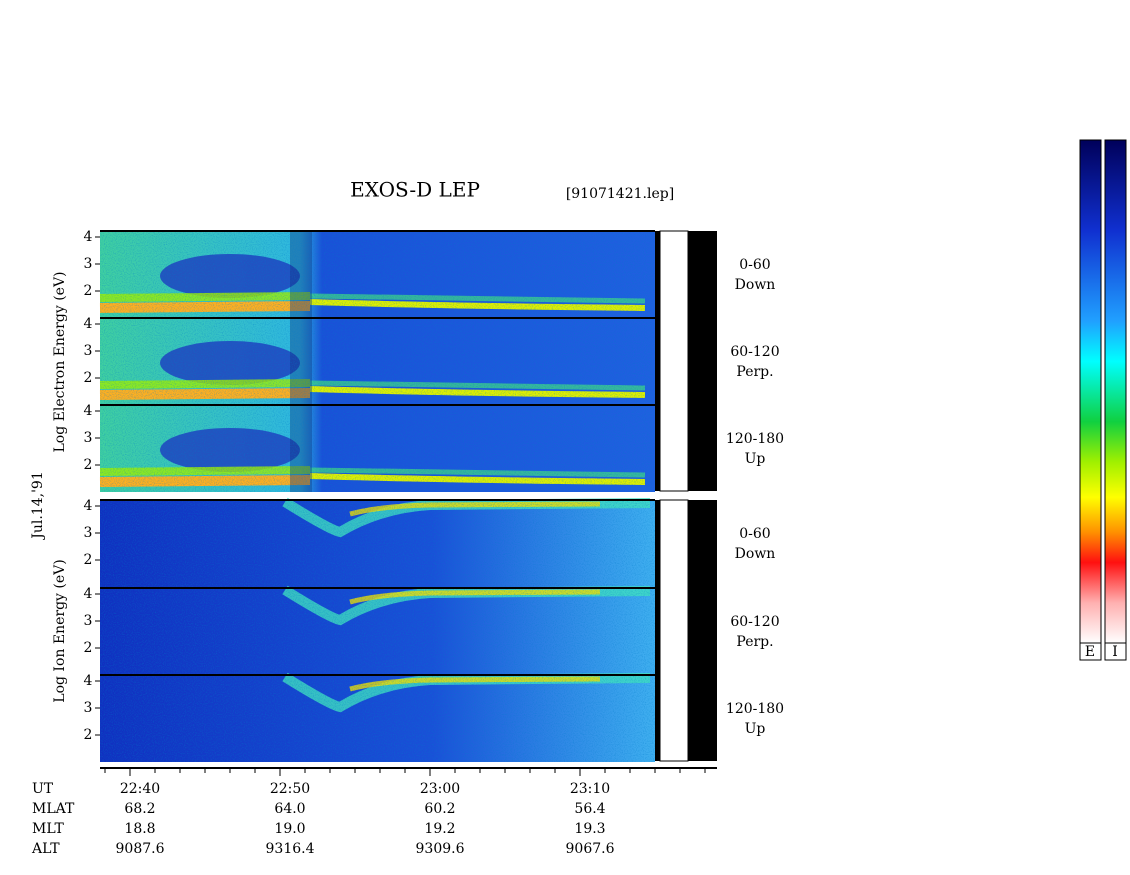  Describe the element at coordinates (589, 829) in the screenshot. I see `row-value: 19.3` at that location.